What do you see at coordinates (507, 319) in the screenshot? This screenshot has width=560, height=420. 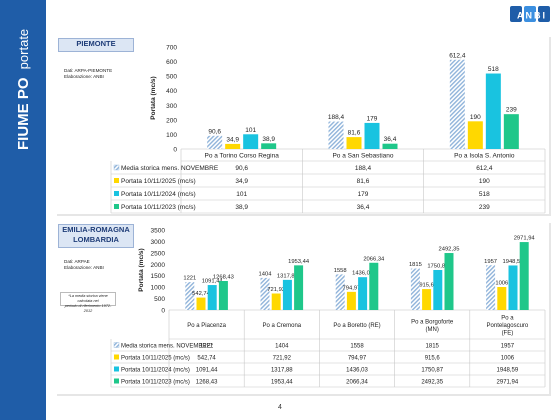 I see `x-category-label-line: Po a` at bounding box center [507, 319].